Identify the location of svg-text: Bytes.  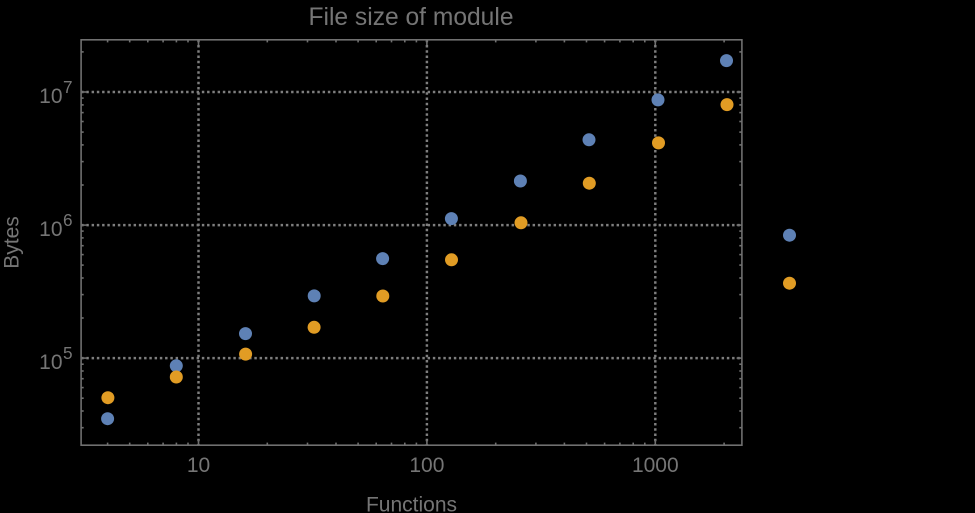
(12, 242).